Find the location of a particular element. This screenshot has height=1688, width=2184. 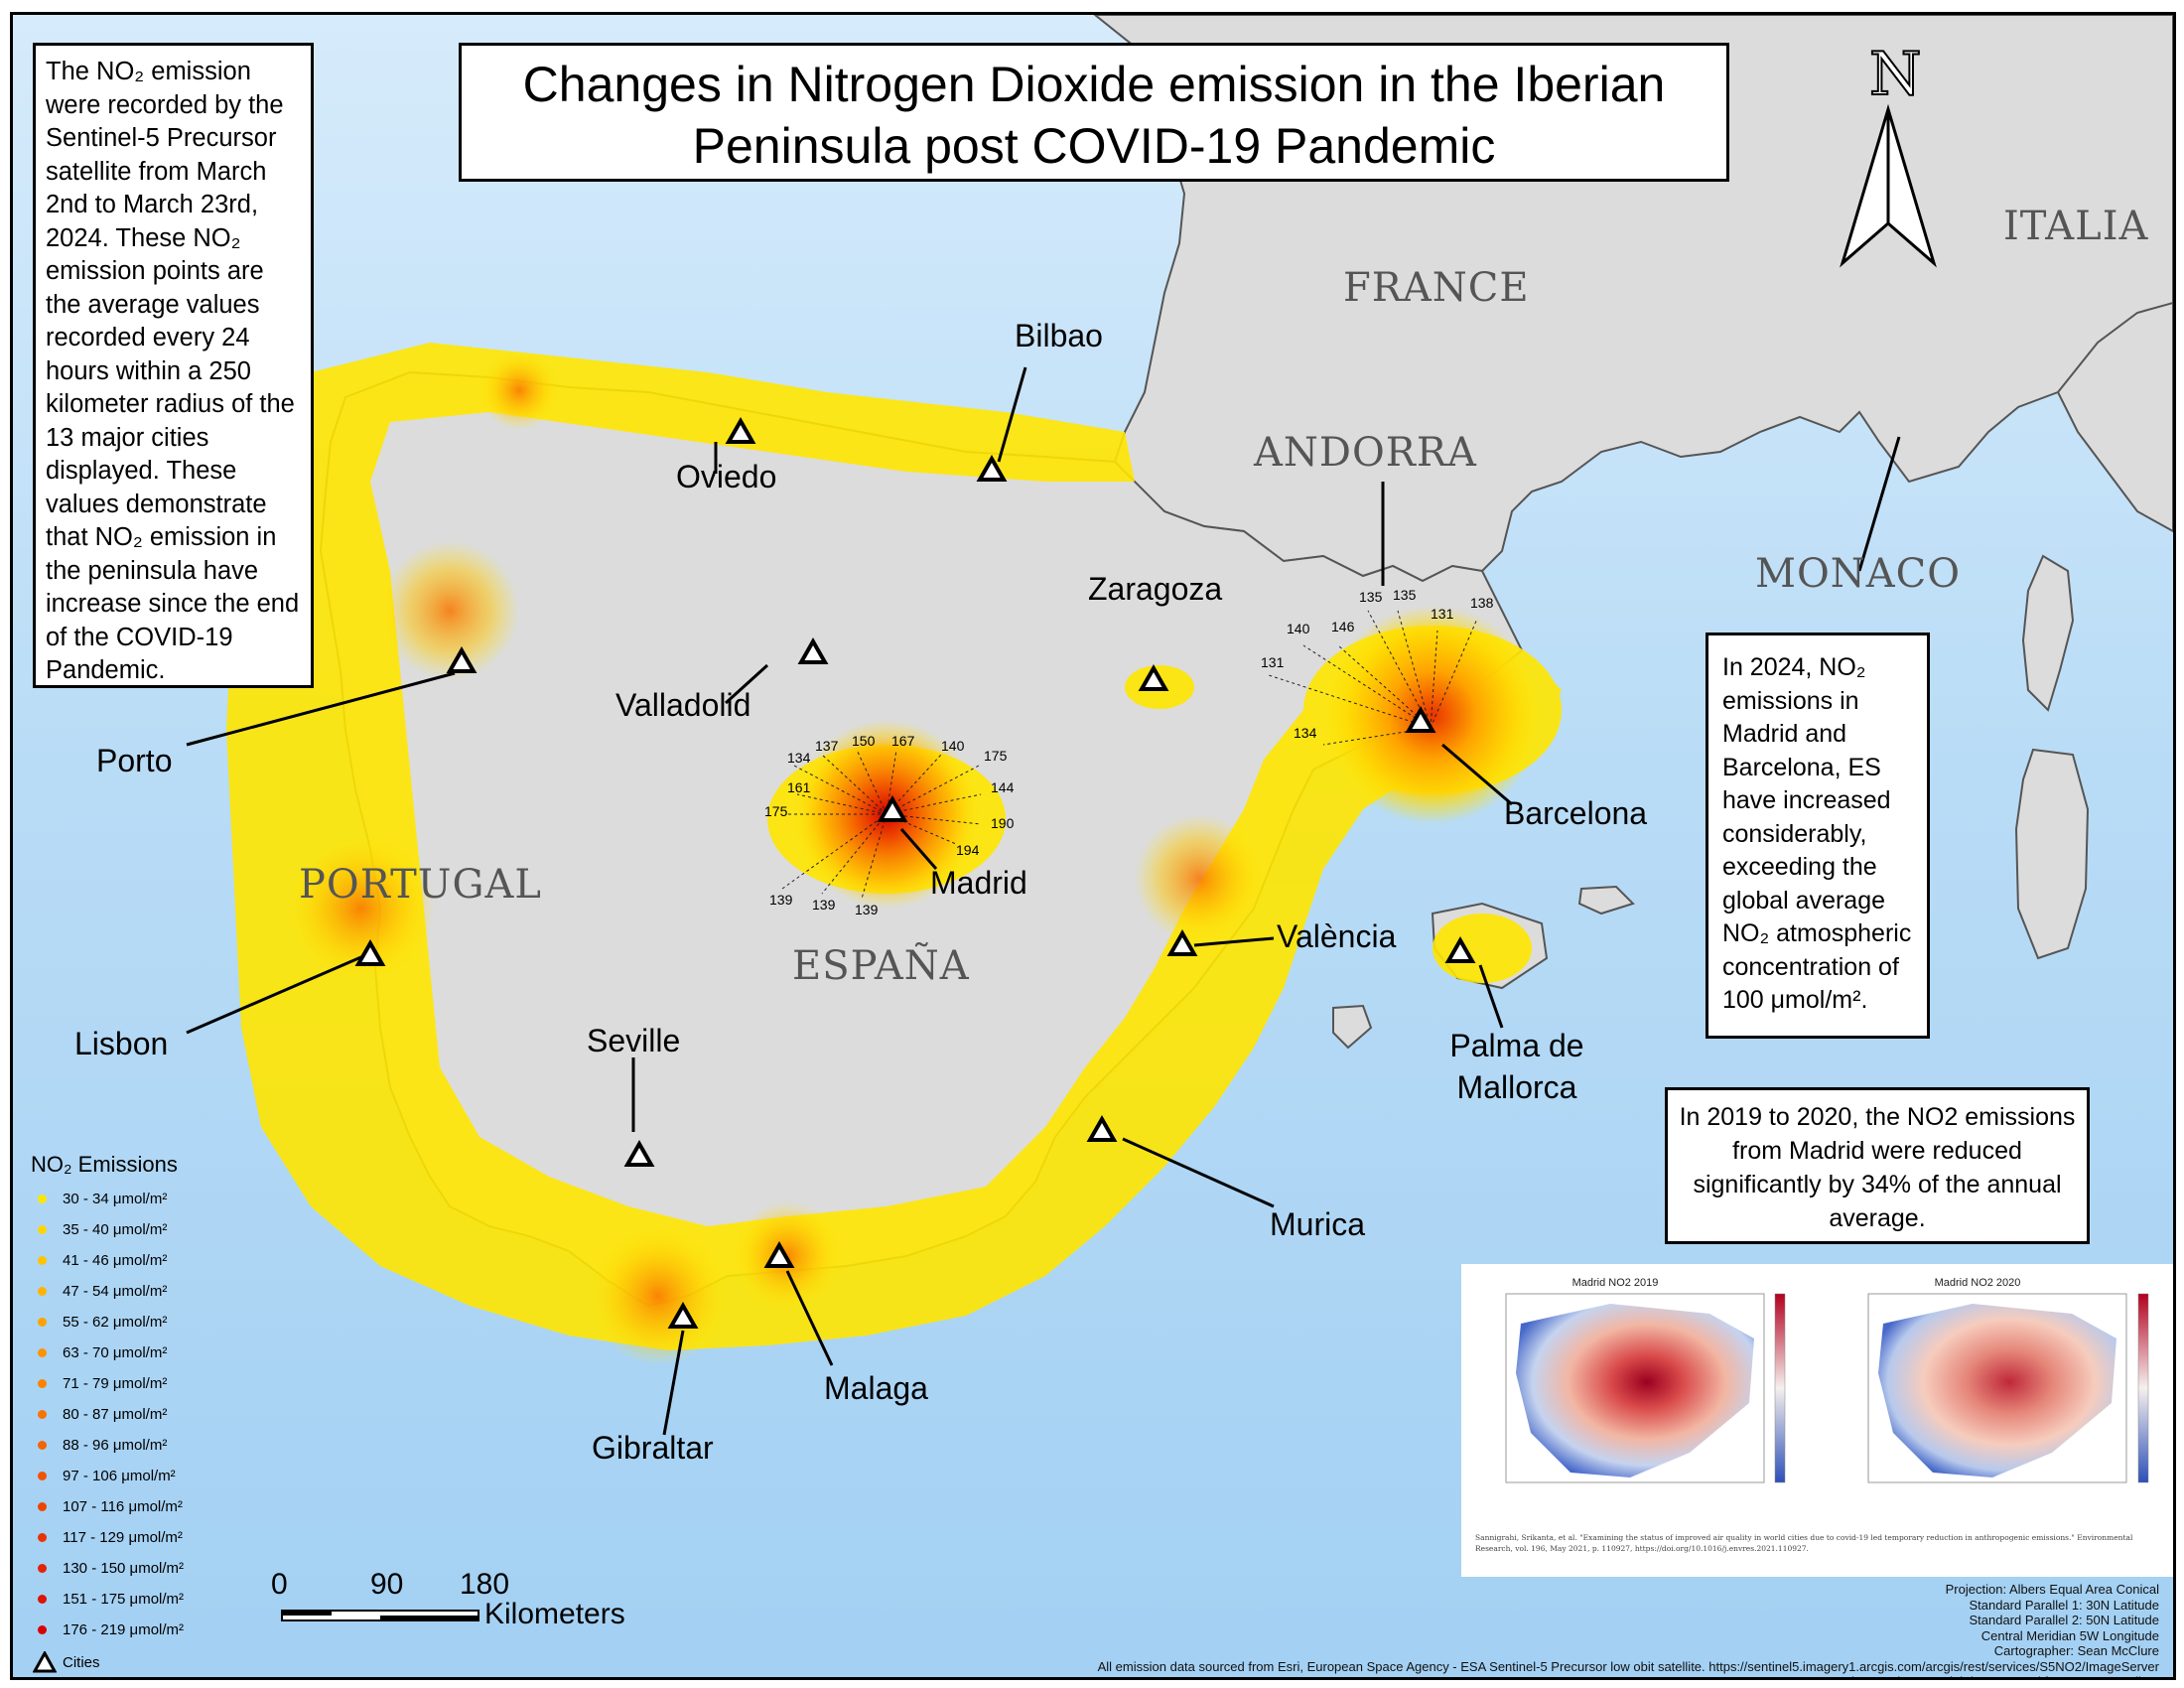

legend-item: 80 - 87 μmol/m² is located at coordinates (160, 1414).